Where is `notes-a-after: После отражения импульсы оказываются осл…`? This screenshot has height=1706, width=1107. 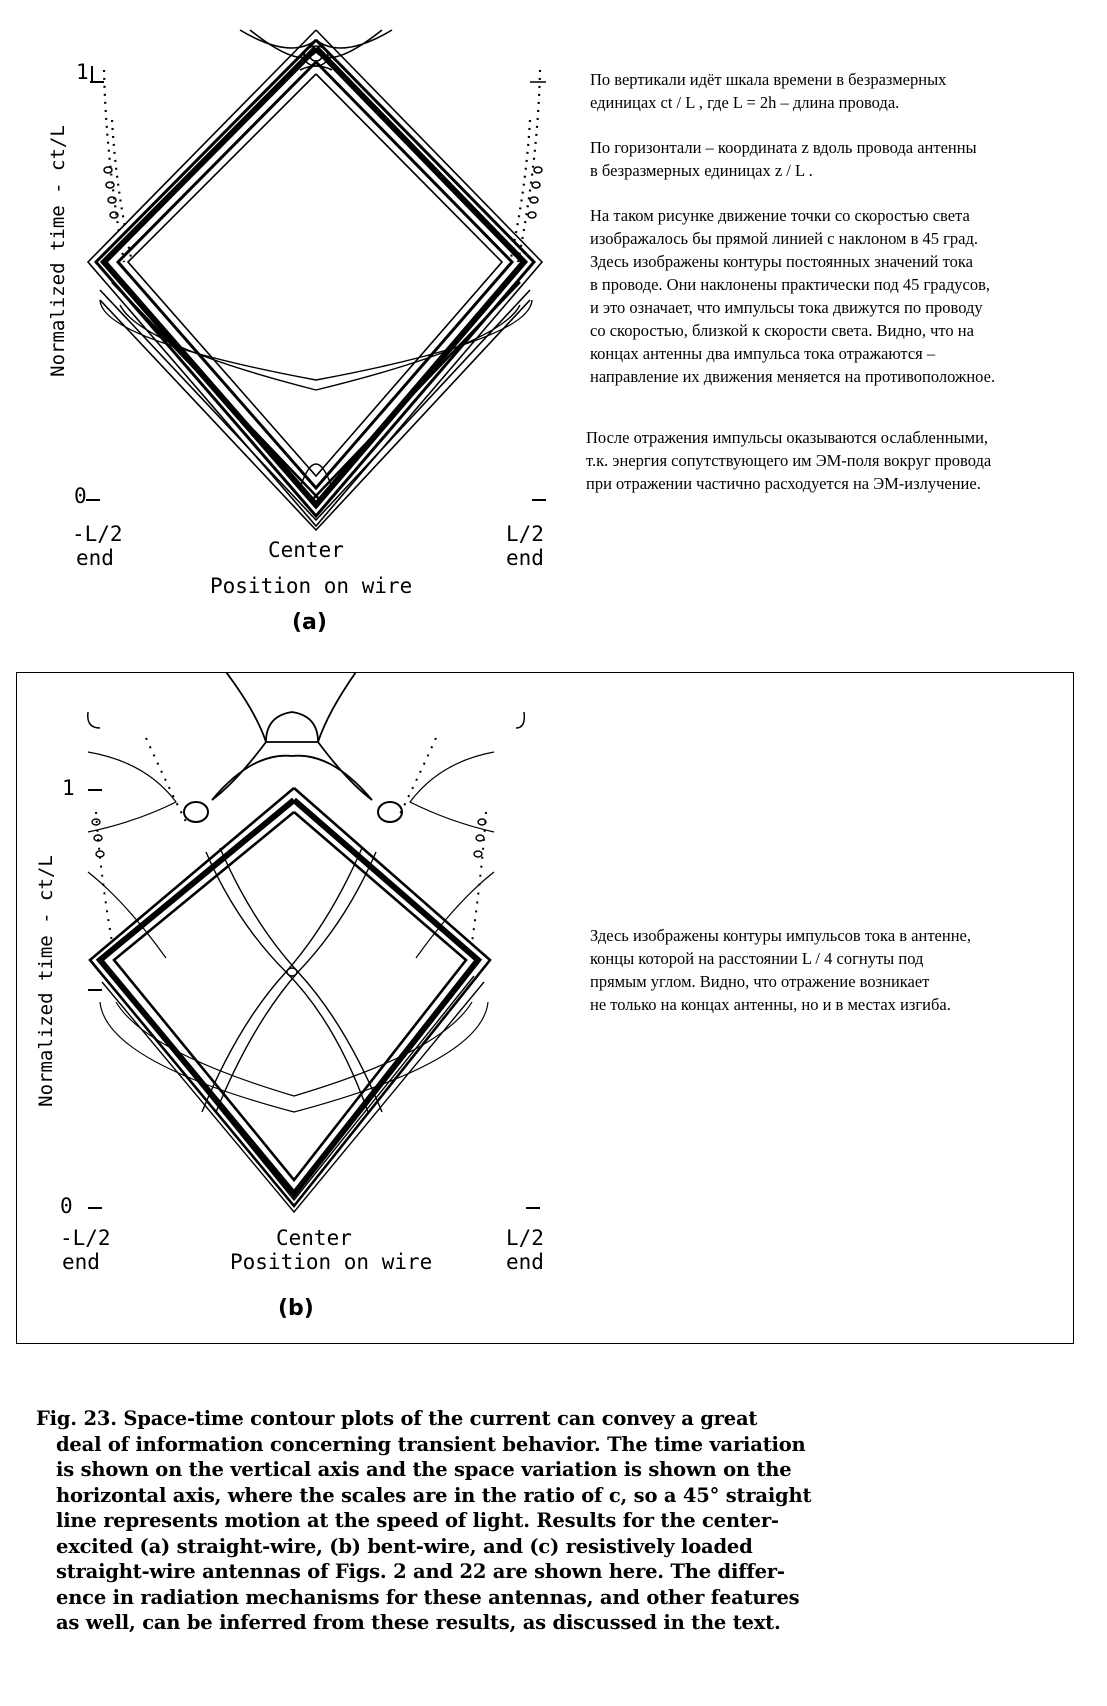 notes-a-after: После отражения импульсы оказываются осл… is located at coordinates (845, 471).